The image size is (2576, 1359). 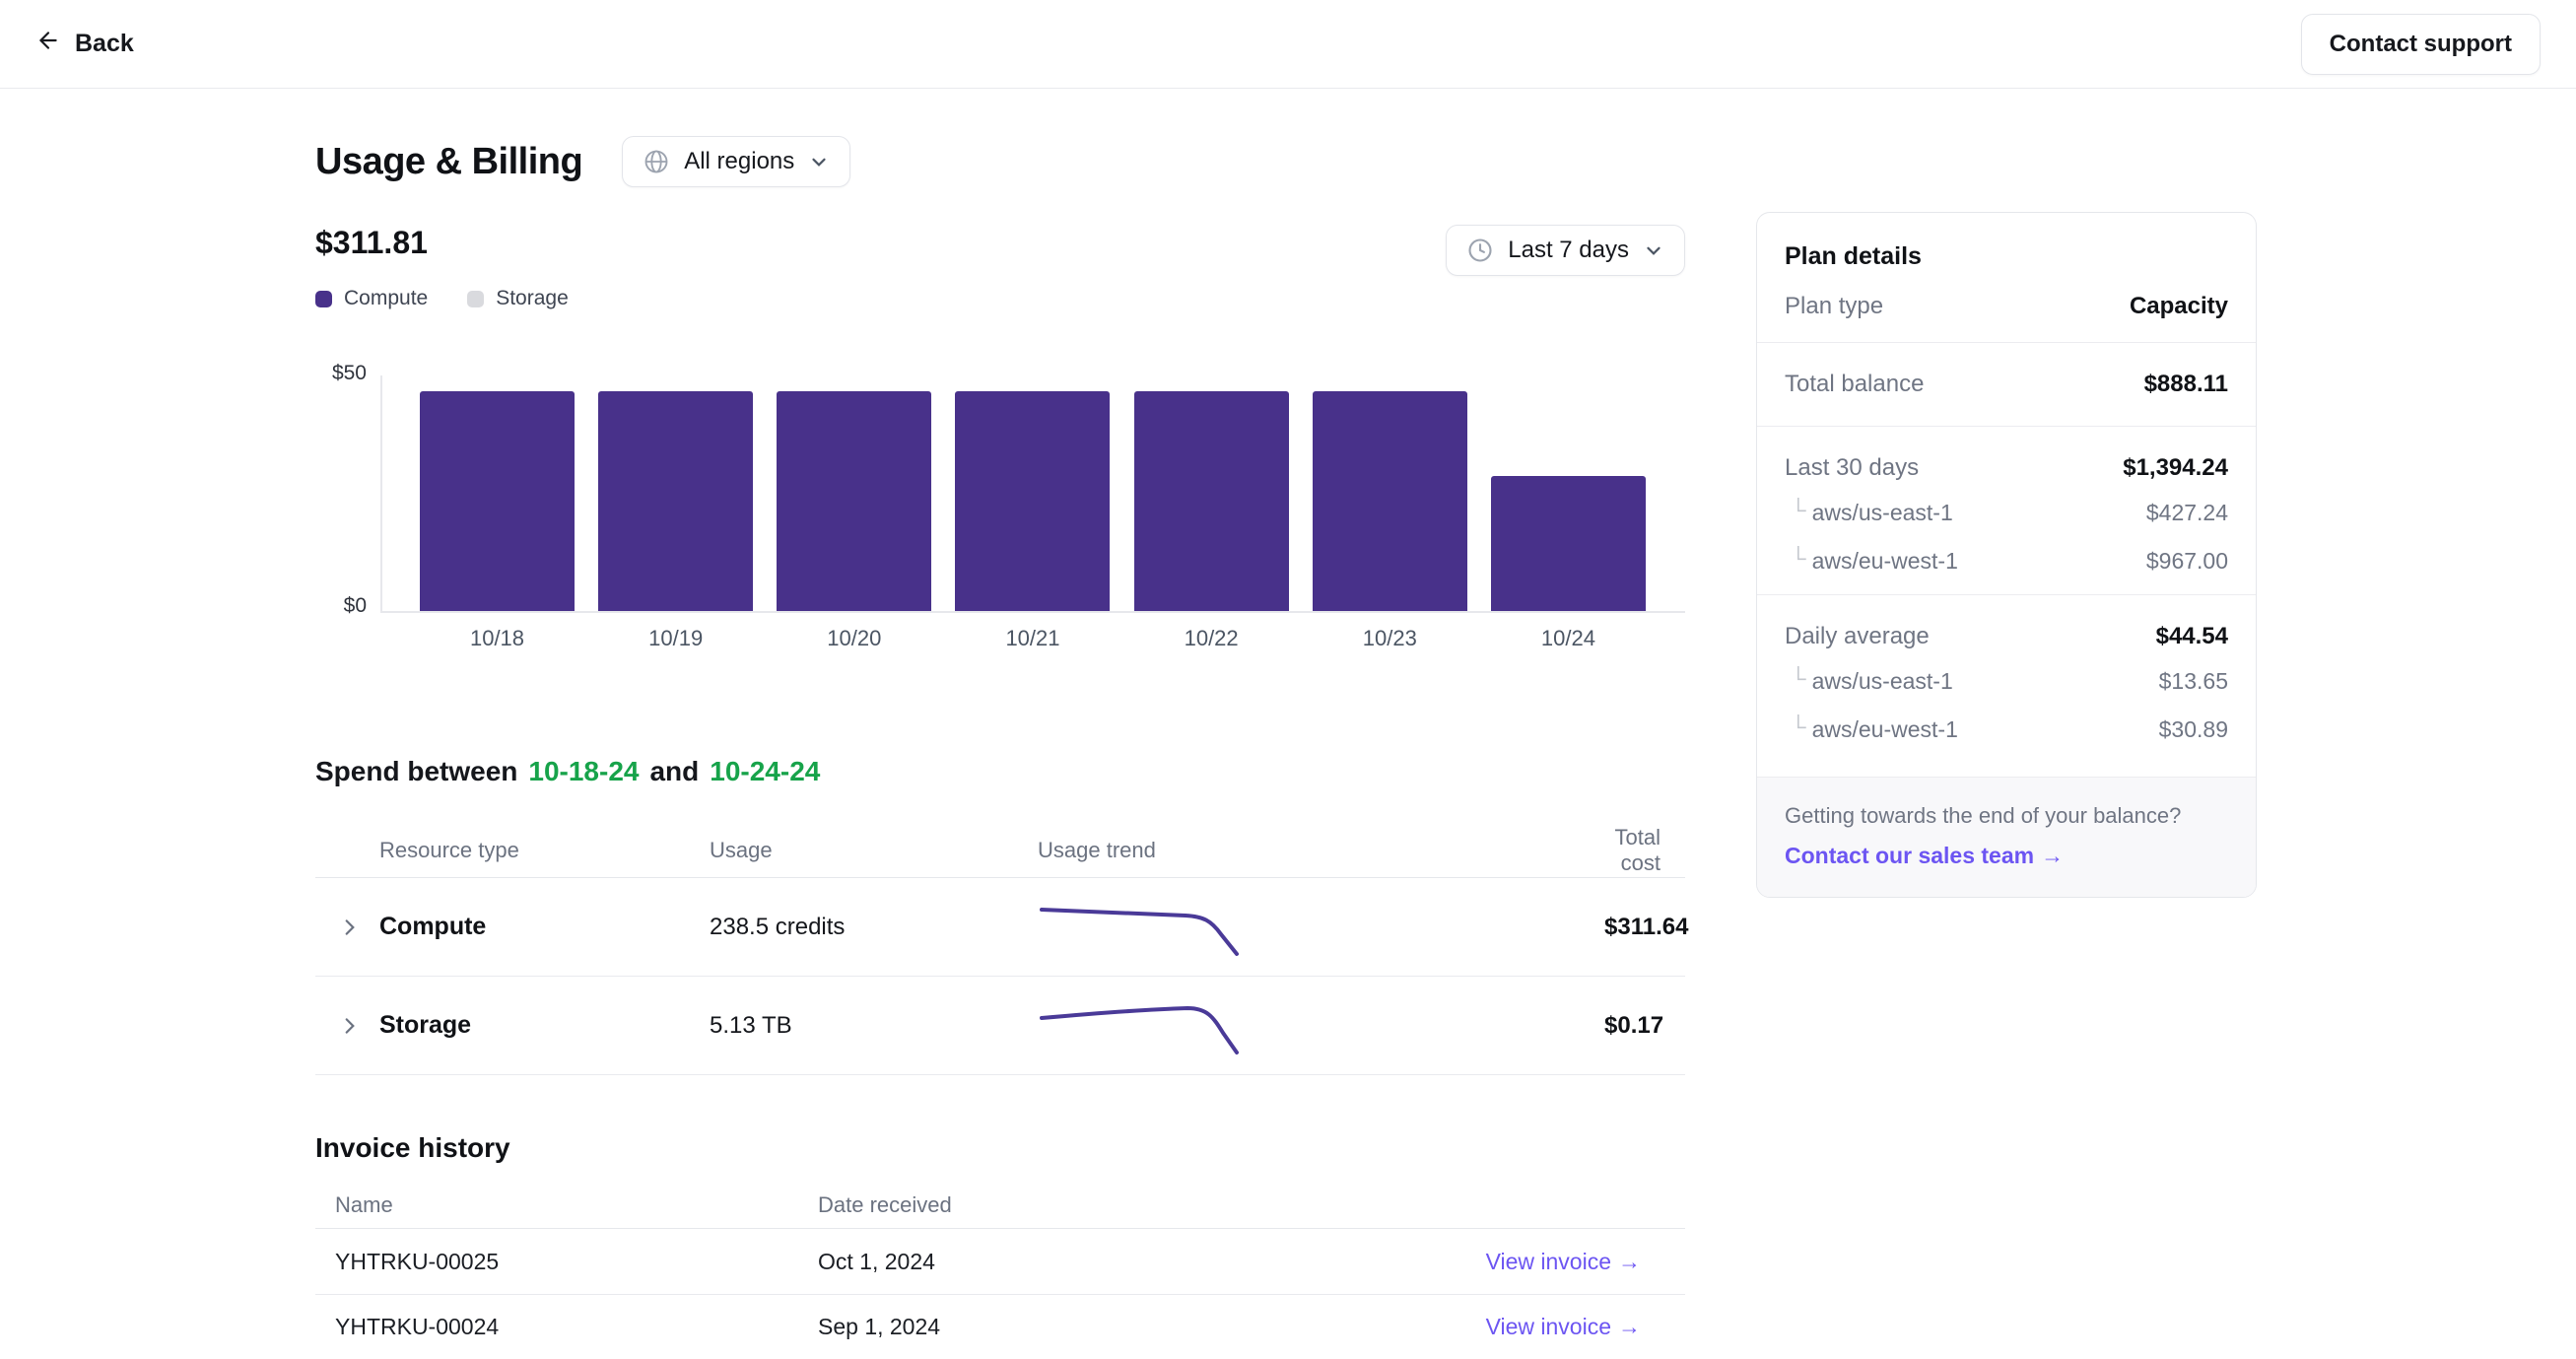 I want to click on x-axis-label: 10/23, so click(x=1390, y=638).